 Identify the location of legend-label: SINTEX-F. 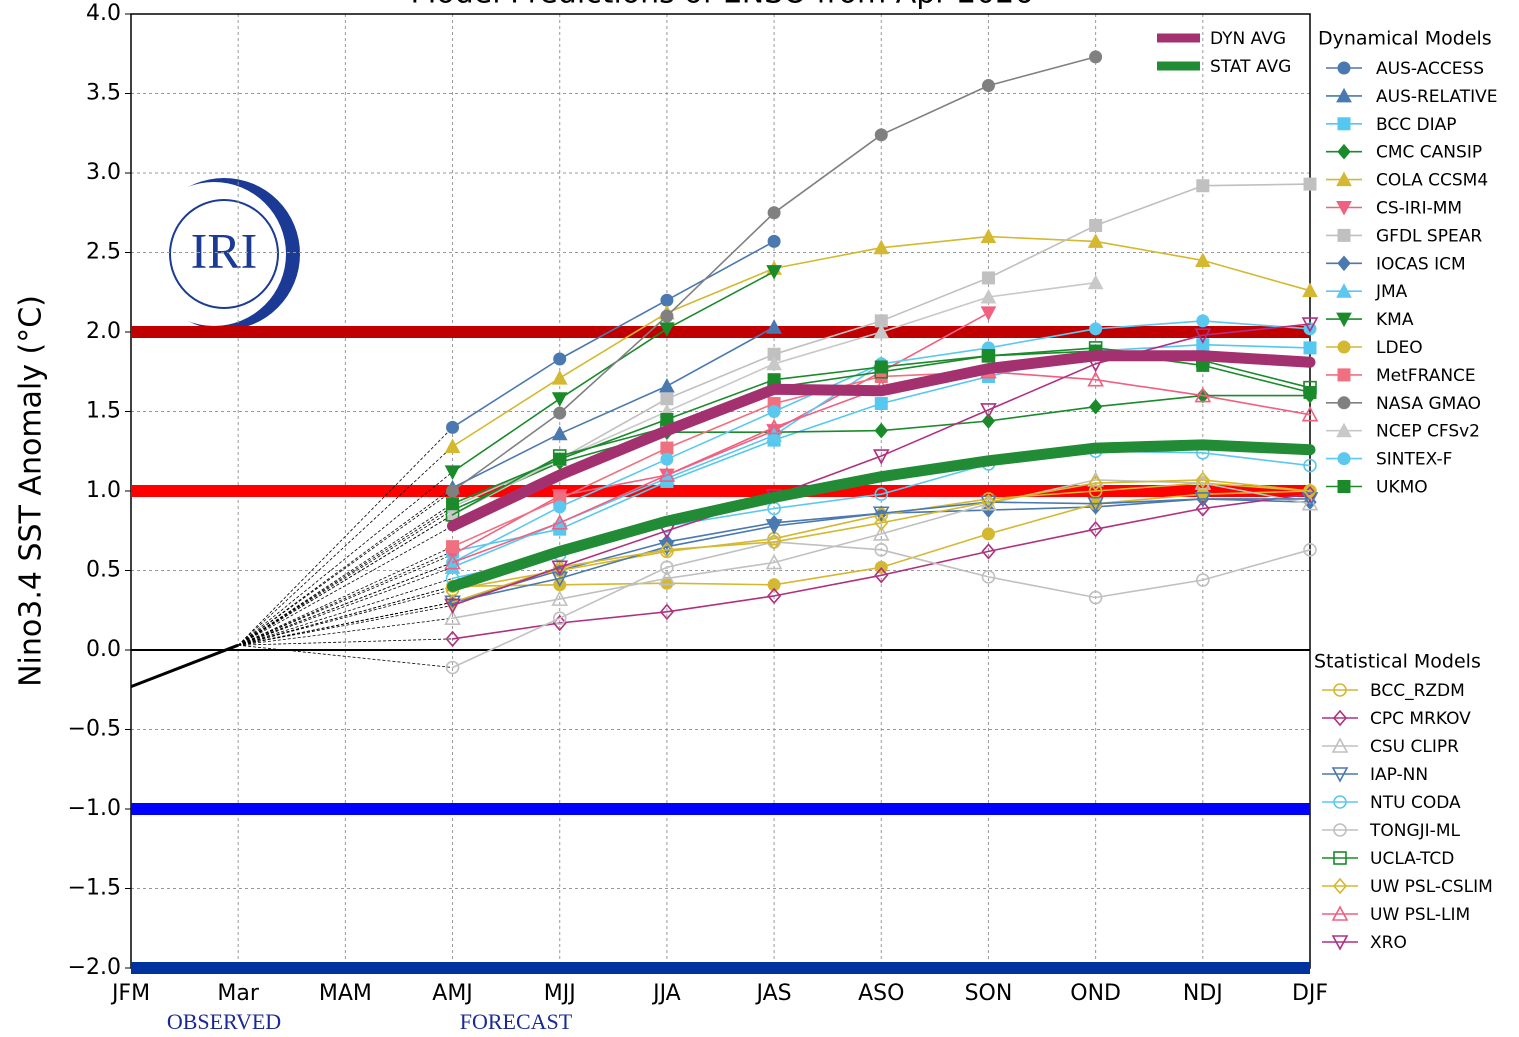
(1414, 460).